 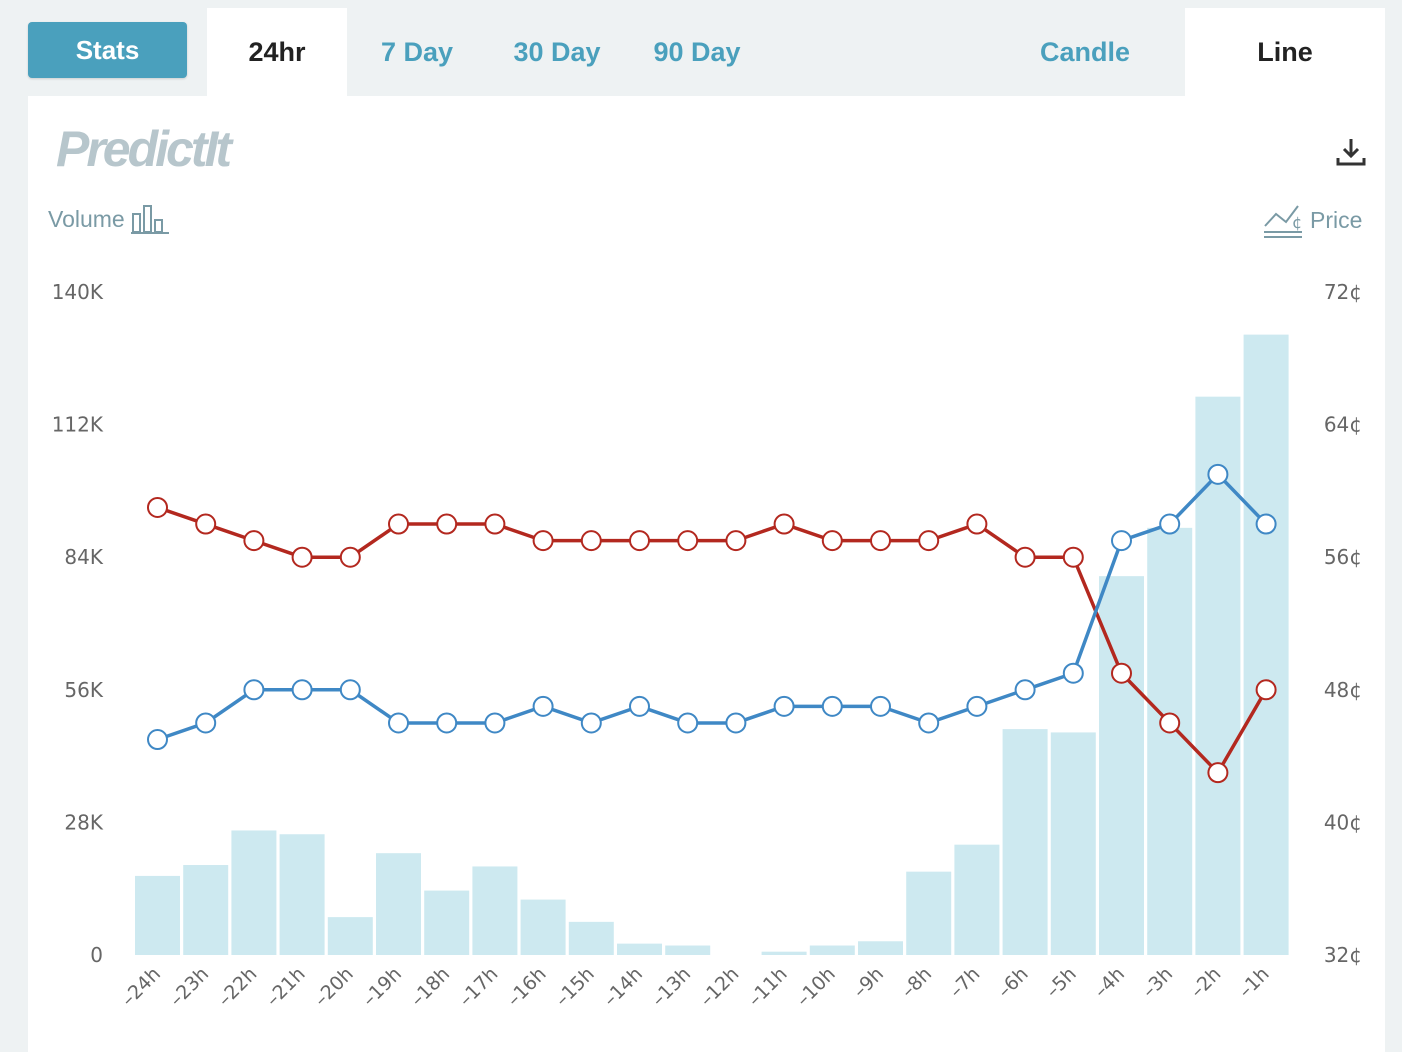 I want to click on price-label: Price, so click(x=1336, y=219).